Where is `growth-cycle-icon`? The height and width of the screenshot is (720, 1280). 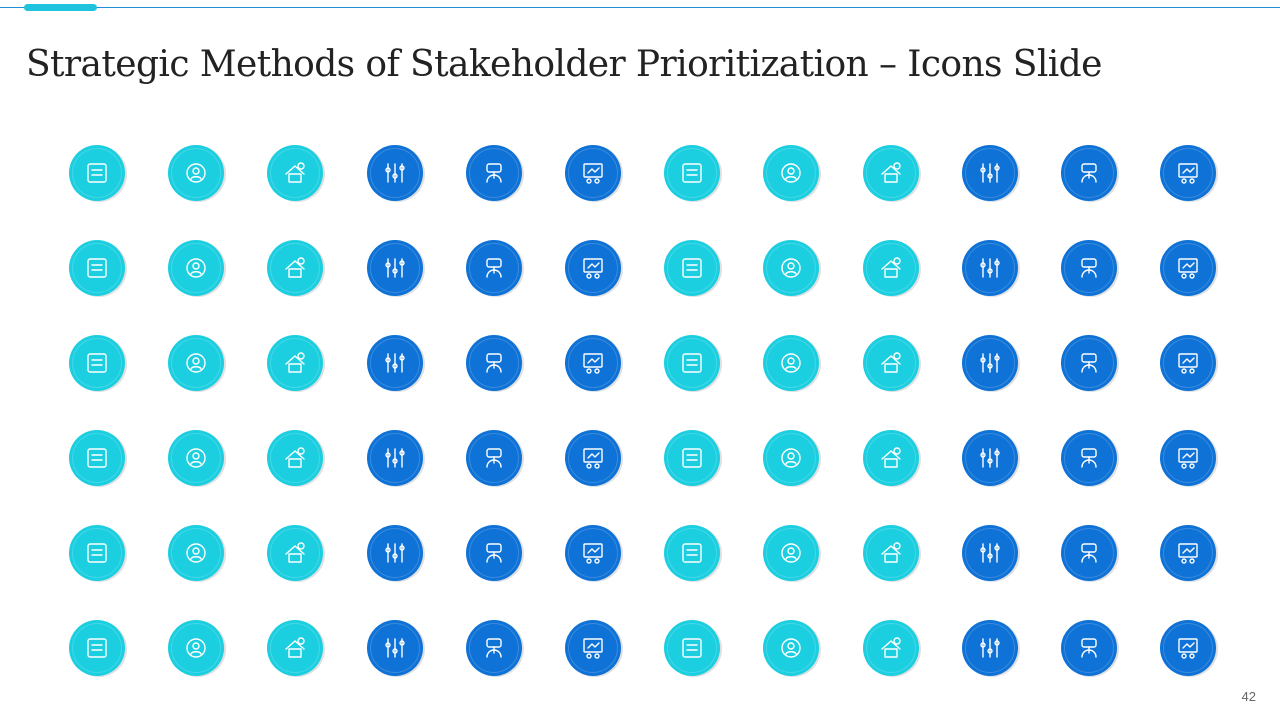
growth-cycle-icon is located at coordinates (1188, 363).